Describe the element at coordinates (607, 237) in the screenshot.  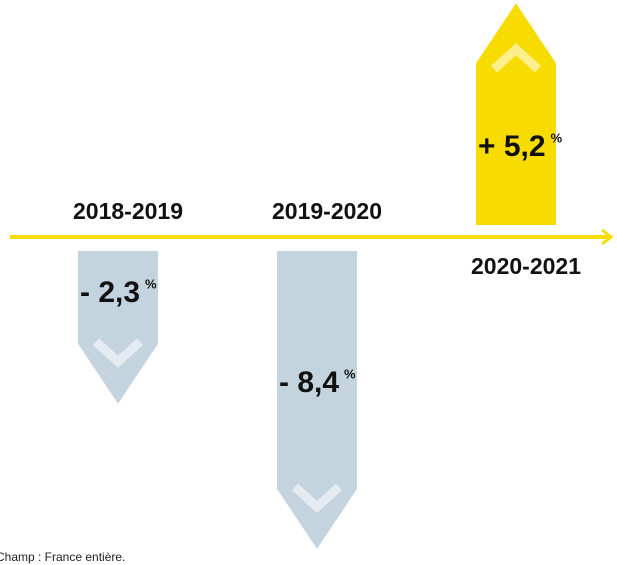
I see `axis-arrow` at that location.